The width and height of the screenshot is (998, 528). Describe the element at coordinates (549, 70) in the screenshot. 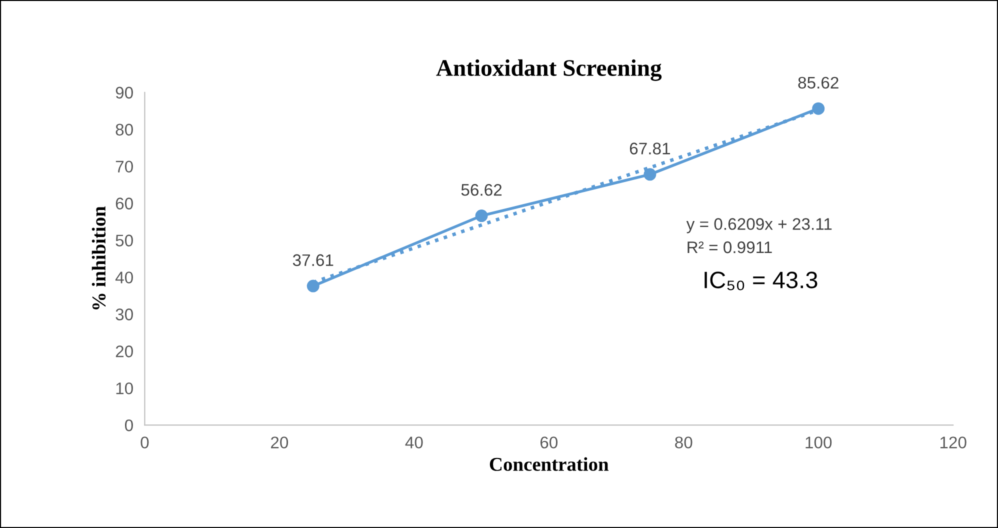

I see `chart-title: Antioxidant Screening` at that location.